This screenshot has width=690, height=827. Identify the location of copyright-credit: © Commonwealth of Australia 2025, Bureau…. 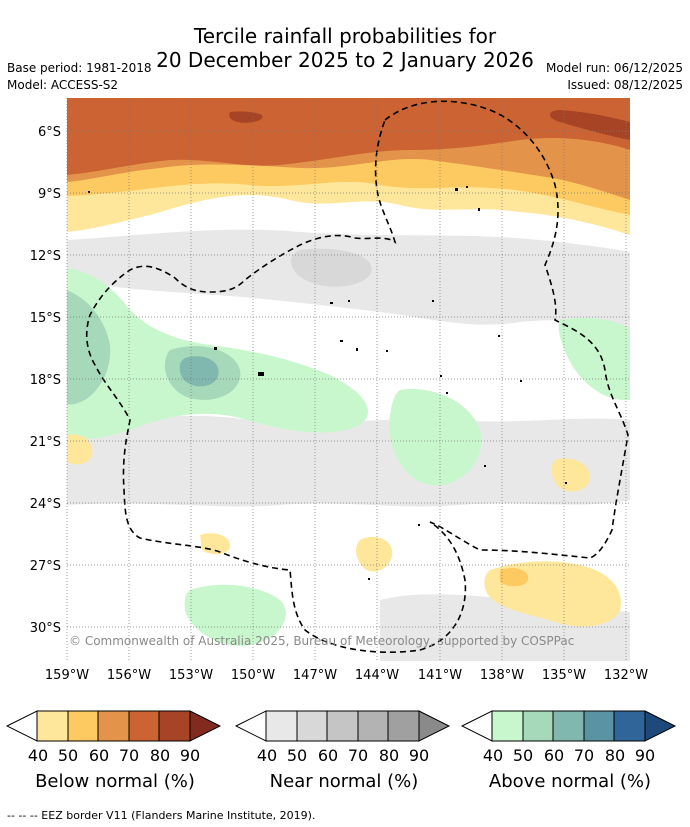
(322, 641).